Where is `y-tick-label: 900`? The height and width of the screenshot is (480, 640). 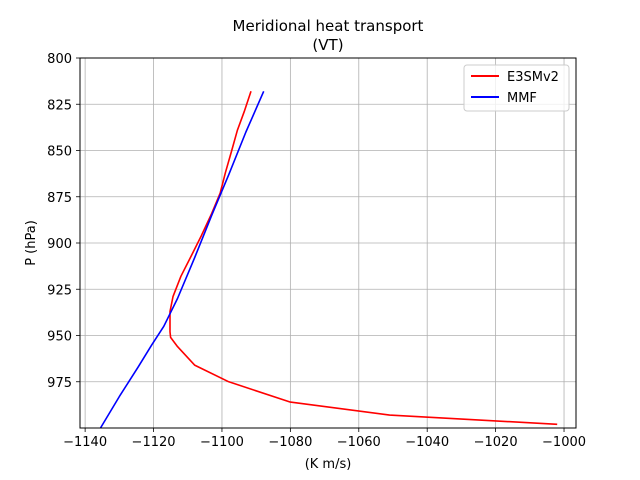
y-tick-label: 900 is located at coordinates (59, 244).